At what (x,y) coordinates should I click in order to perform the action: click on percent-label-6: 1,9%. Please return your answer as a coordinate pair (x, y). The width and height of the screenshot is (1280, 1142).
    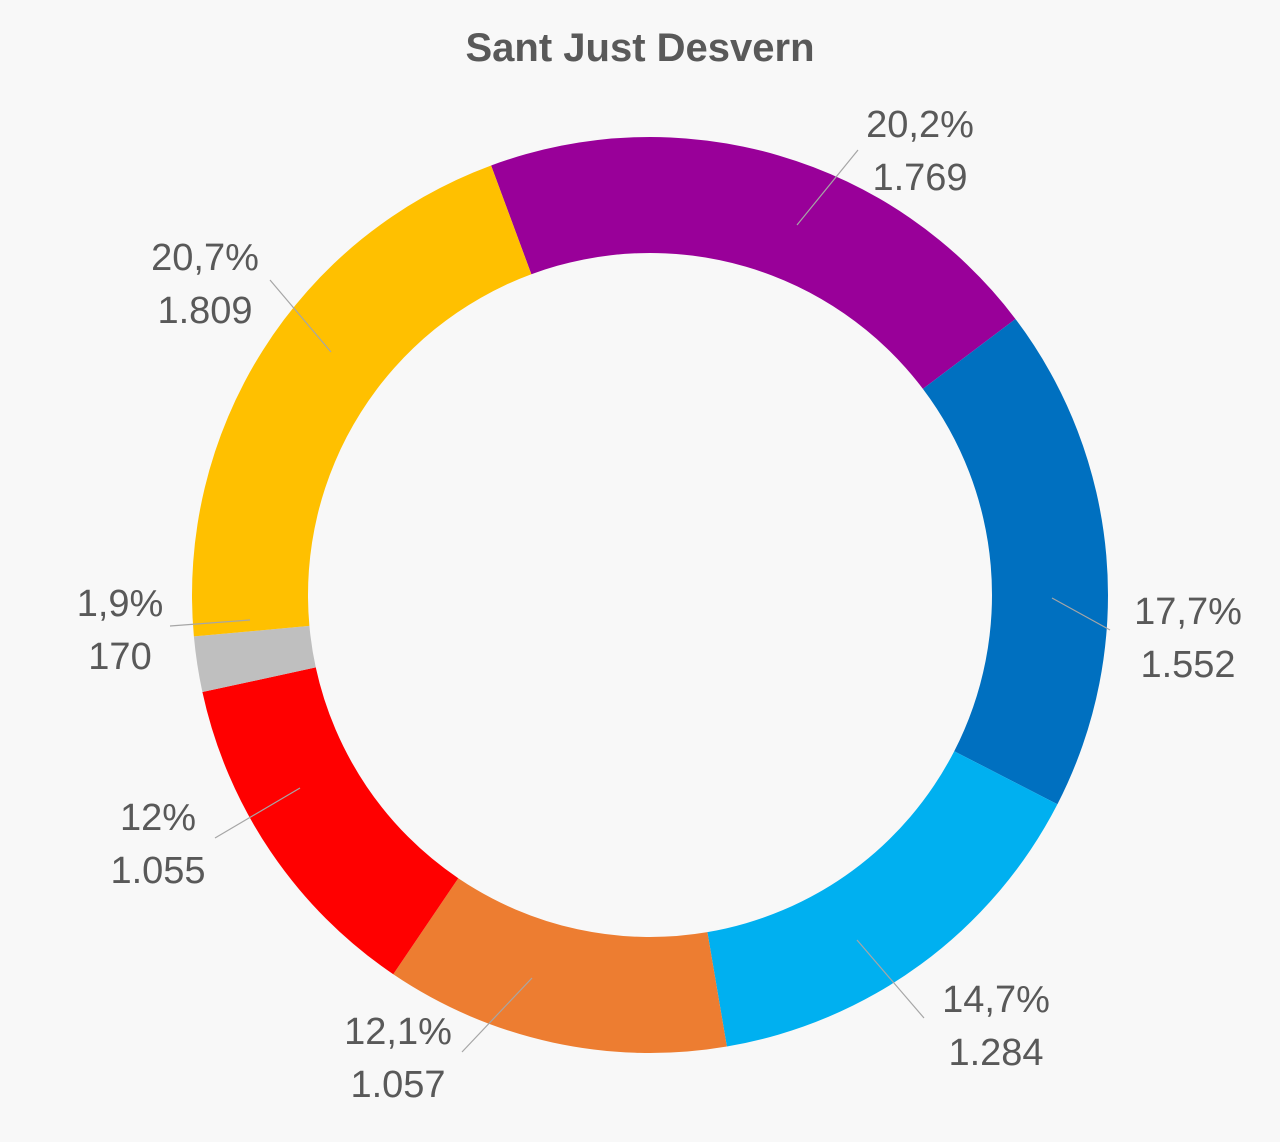
    Looking at the image, I should click on (120, 604).